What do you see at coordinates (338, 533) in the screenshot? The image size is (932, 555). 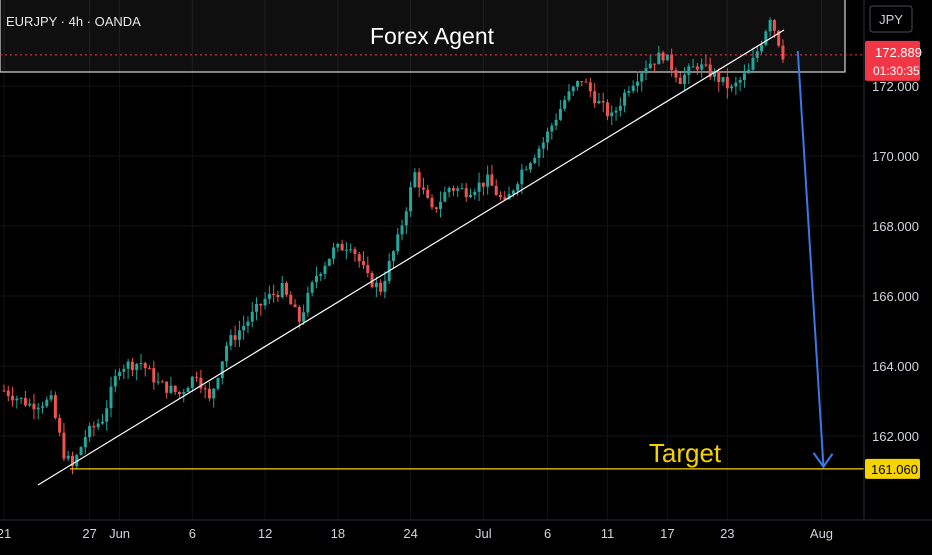 I see `time-tick-label: 18` at bounding box center [338, 533].